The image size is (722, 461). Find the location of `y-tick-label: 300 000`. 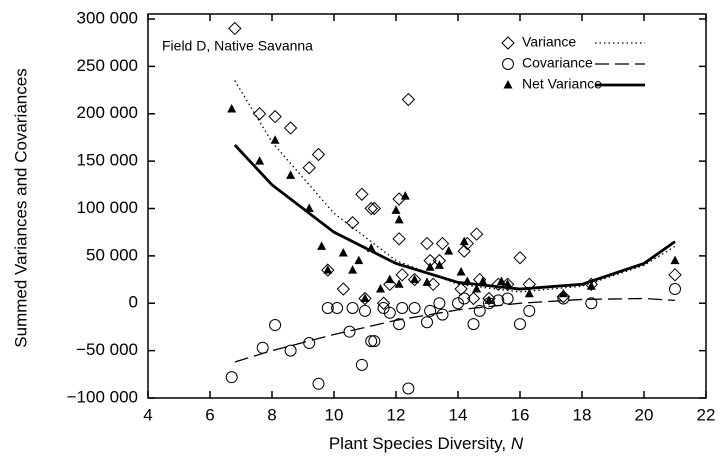

y-tick-label: 300 000 is located at coordinates (107, 17).